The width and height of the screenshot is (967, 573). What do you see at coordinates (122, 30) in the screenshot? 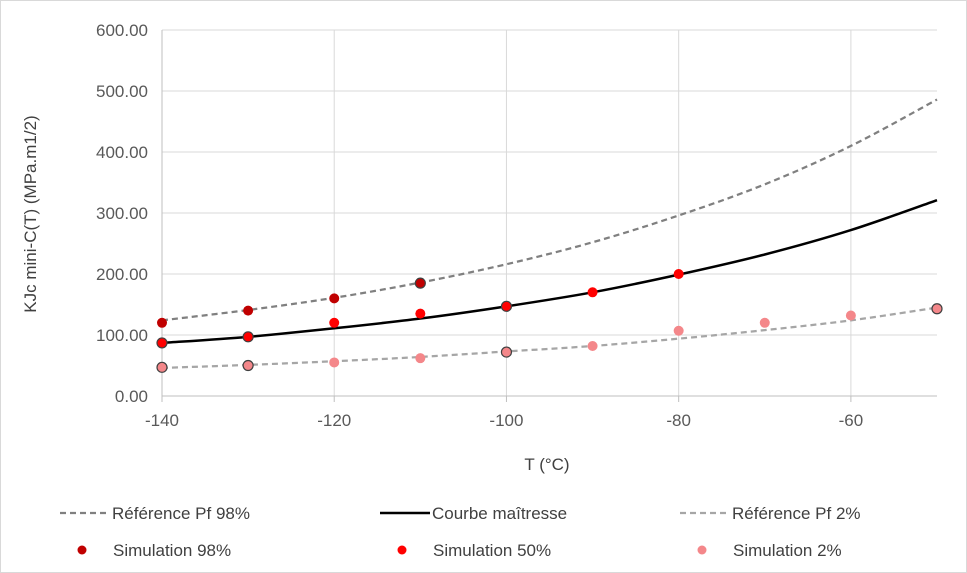
I see `y-tick-label: 600.00` at bounding box center [122, 30].